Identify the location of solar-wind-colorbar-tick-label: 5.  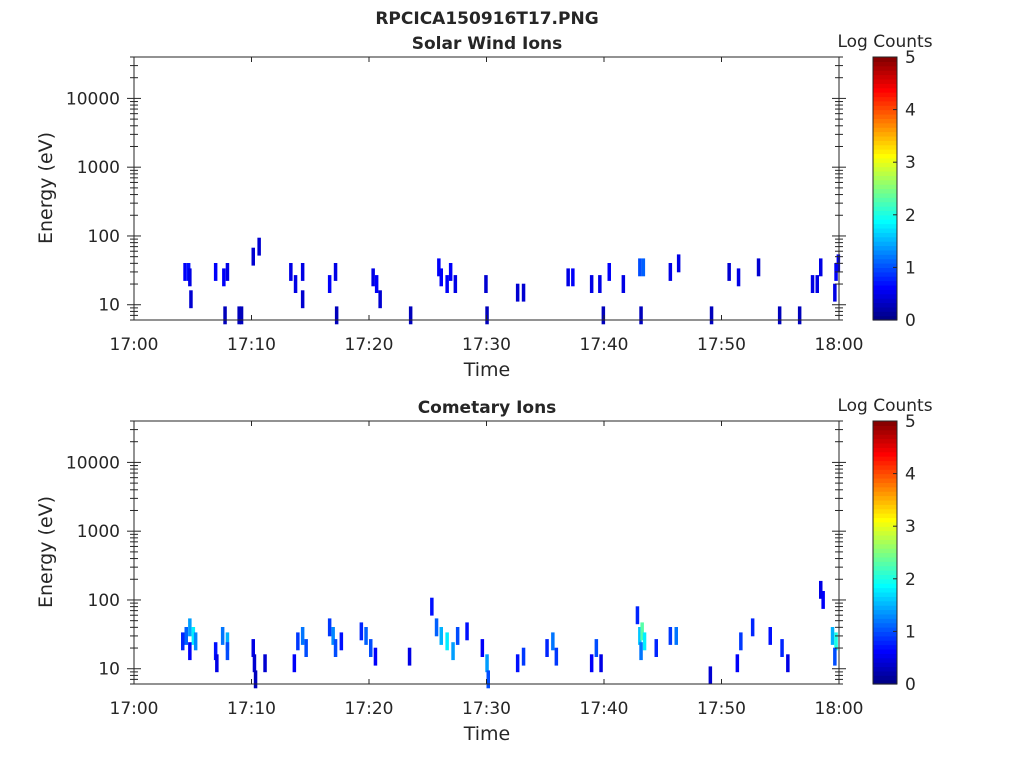
(910, 58).